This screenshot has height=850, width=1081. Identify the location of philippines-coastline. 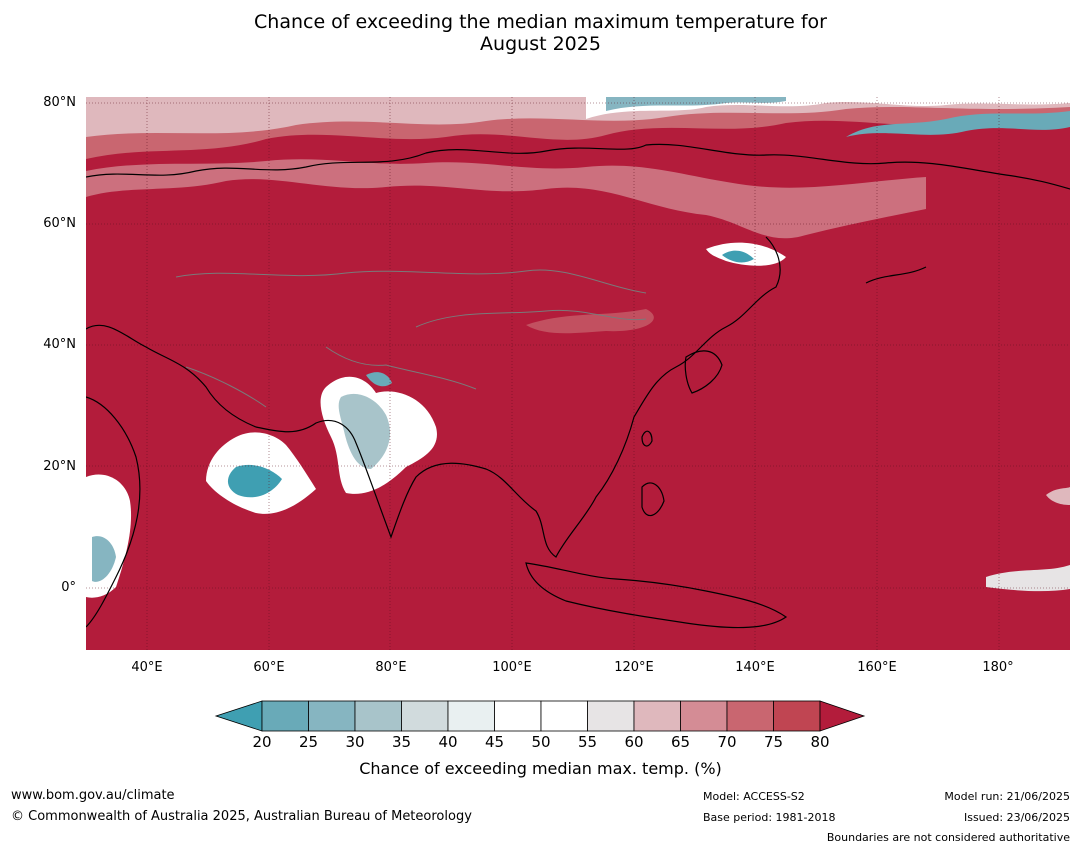
(653, 499).